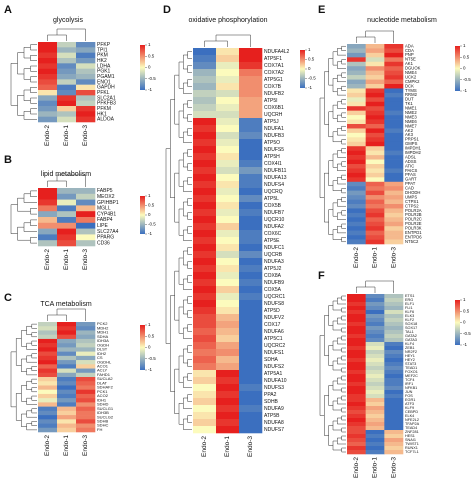 This screenshot has width=474, height=486. I want to click on row-label: PFKL, so click(103, 93).